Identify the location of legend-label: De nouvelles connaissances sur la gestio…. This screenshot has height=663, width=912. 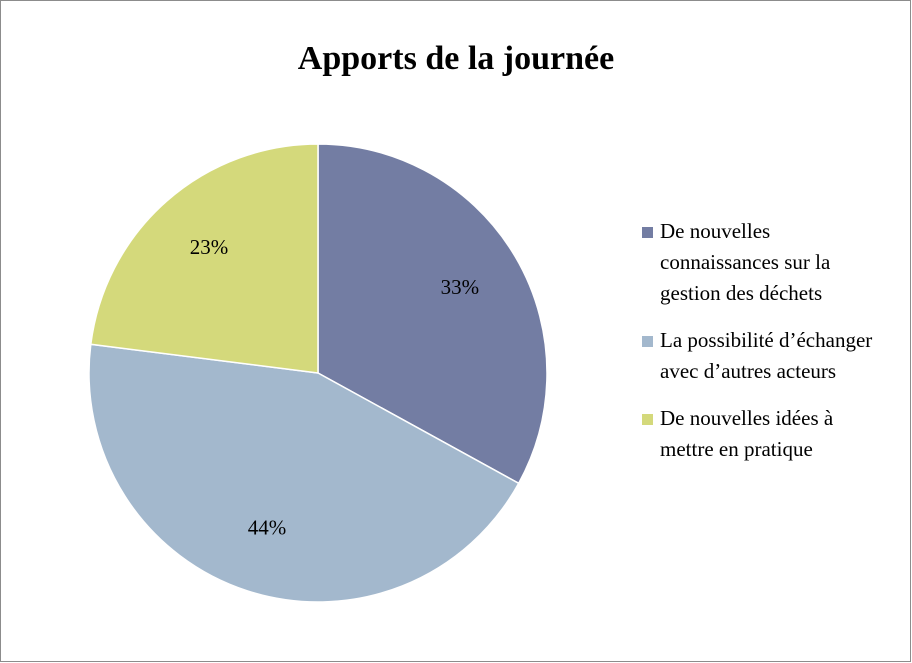
(745, 262).